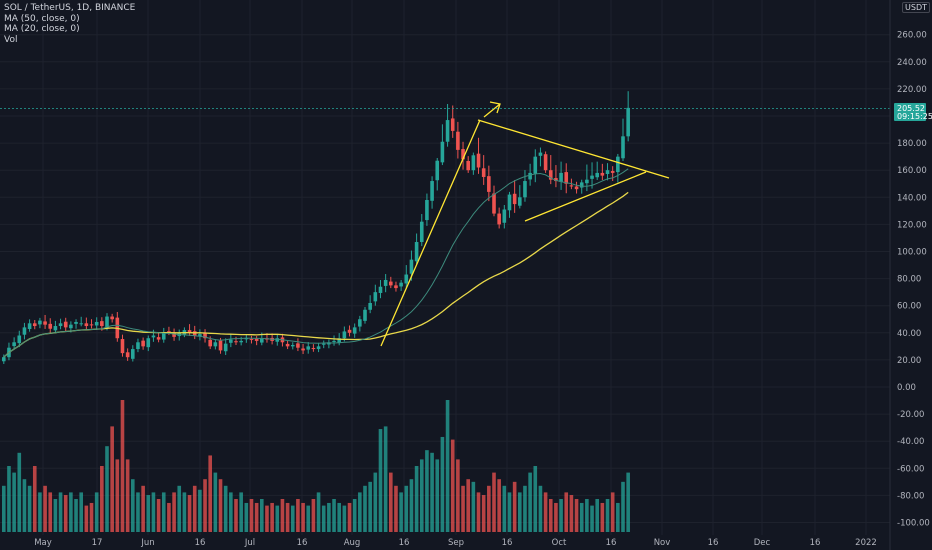 The image size is (932, 550). Describe the element at coordinates (492, 110) in the screenshot. I see `arrow-shaft` at that location.